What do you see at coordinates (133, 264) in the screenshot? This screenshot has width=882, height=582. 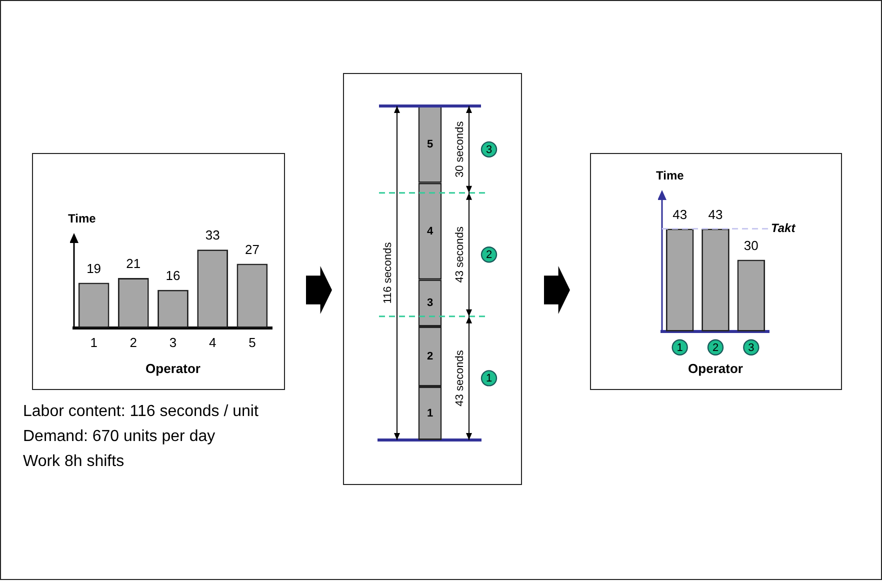 I see `data-label: 21` at bounding box center [133, 264].